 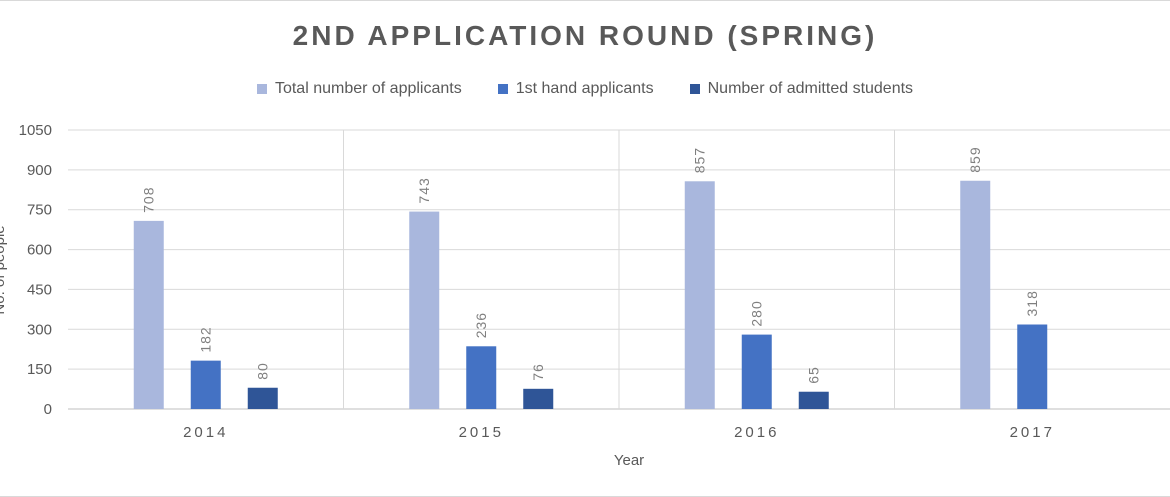 What do you see at coordinates (585, 35) in the screenshot?
I see `chart-title: 2ND APPLICATION ROUND (SPRING)` at bounding box center [585, 35].